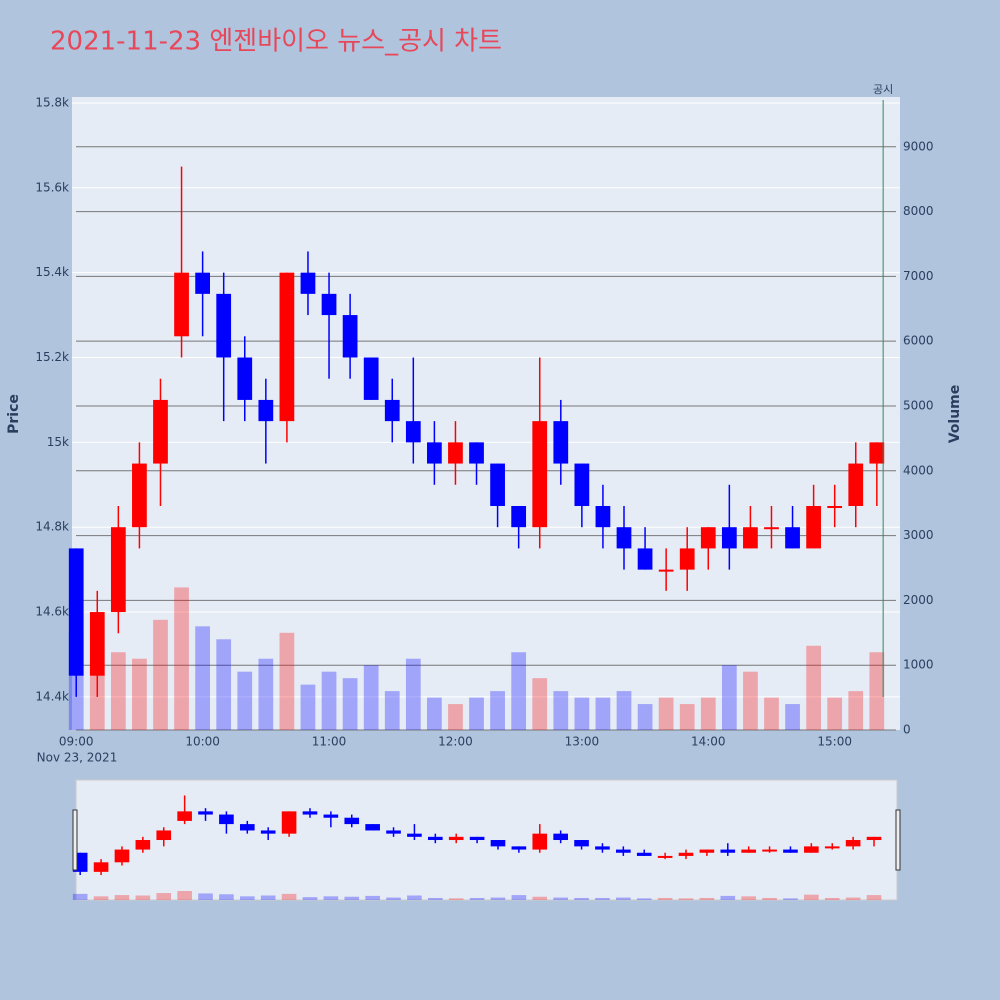 Image resolution: width=1000 pixels, height=1000 pixels. I want to click on x-tick-label: 11:00, so click(329, 742).